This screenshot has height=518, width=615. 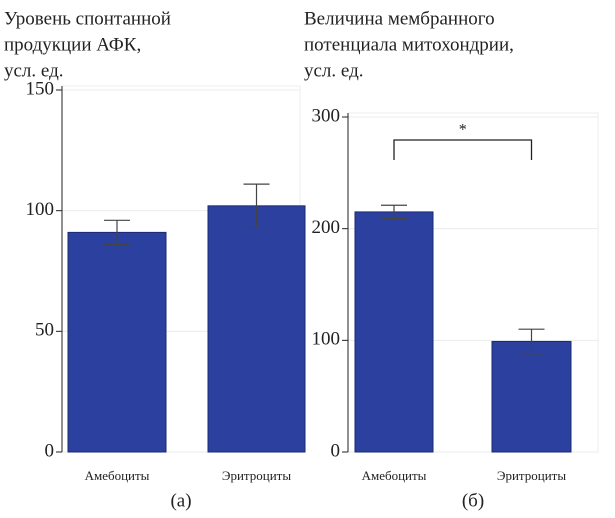 I want to click on panel-label: (а), so click(x=180, y=500).